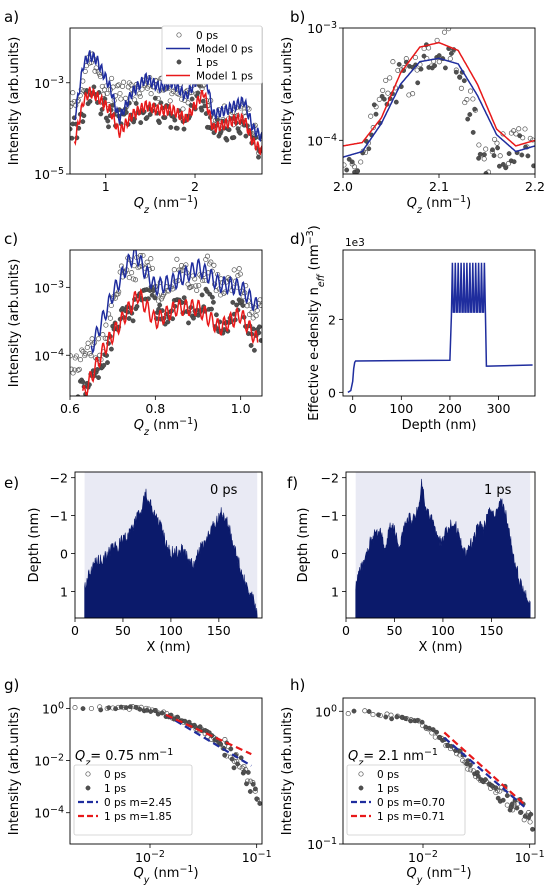 The image size is (550, 889). What do you see at coordinates (224, 490) in the screenshot?
I see `panel-series-label: 0 ps` at bounding box center [224, 490].